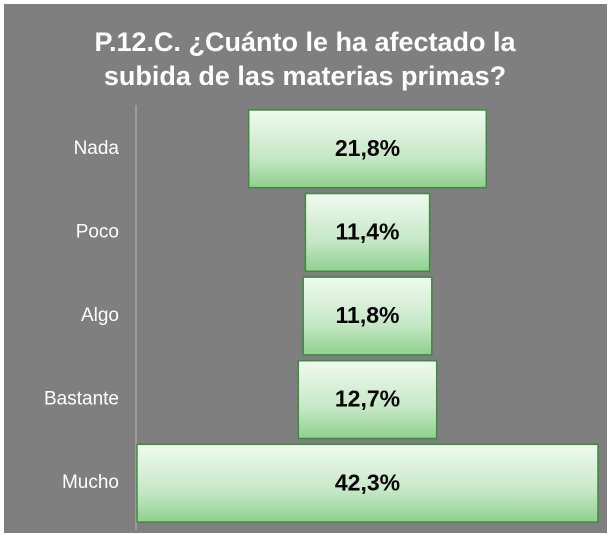 Image resolution: width=609 pixels, height=535 pixels. What do you see at coordinates (305, 76) in the screenshot?
I see `chart-title: subida de las materias primas?` at bounding box center [305, 76].